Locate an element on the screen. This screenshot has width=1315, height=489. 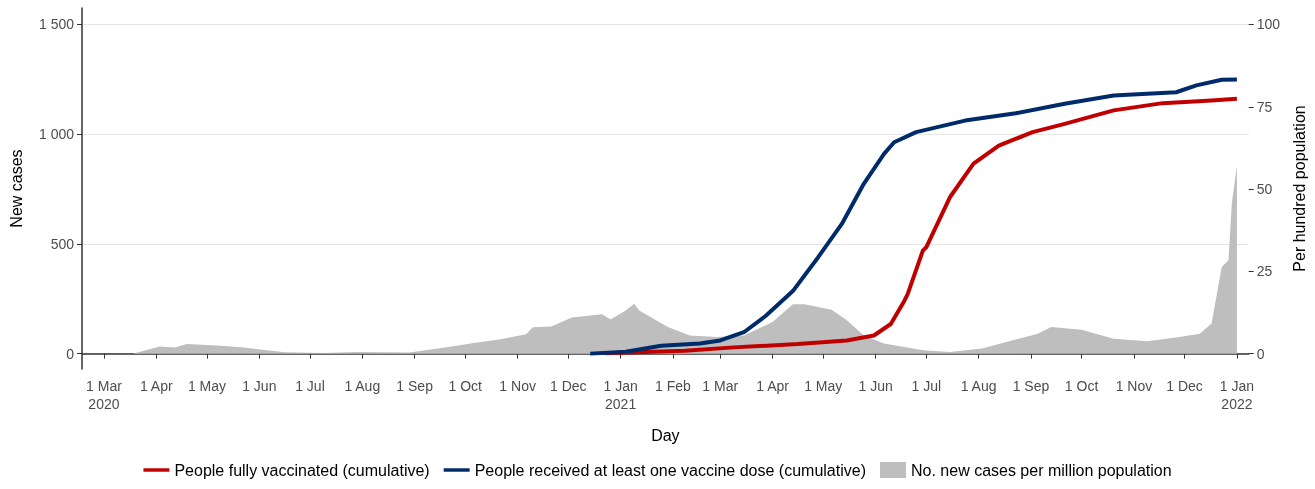
y-tick-label: 1 000 is located at coordinates (56, 134).